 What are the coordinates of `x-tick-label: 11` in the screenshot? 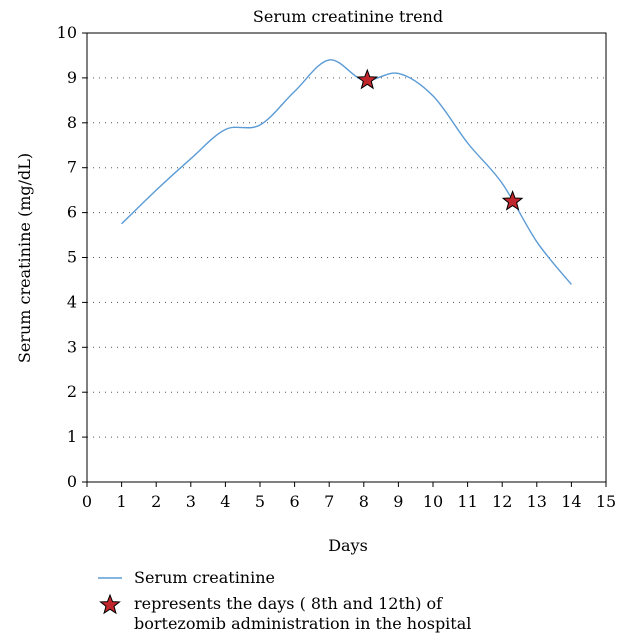 It's located at (467, 501).